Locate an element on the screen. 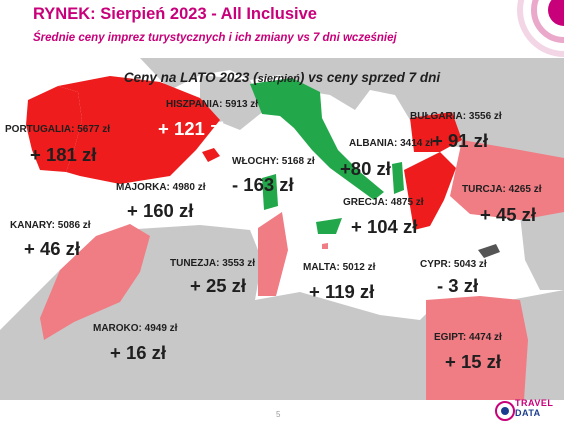 The image size is (564, 423). region-egipt is located at coordinates (477, 348).